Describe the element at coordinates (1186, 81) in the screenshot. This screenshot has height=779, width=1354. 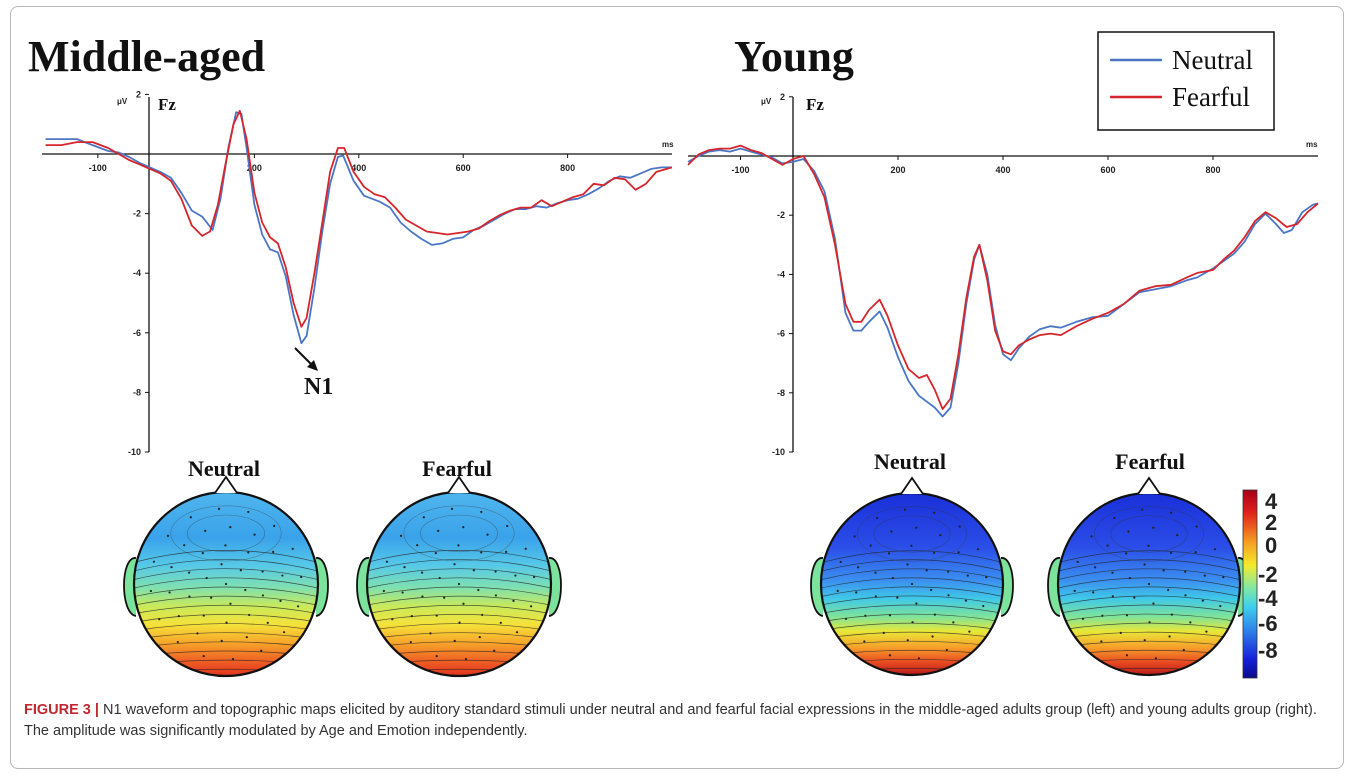
I see `legend: Neutral Fearful` at that location.